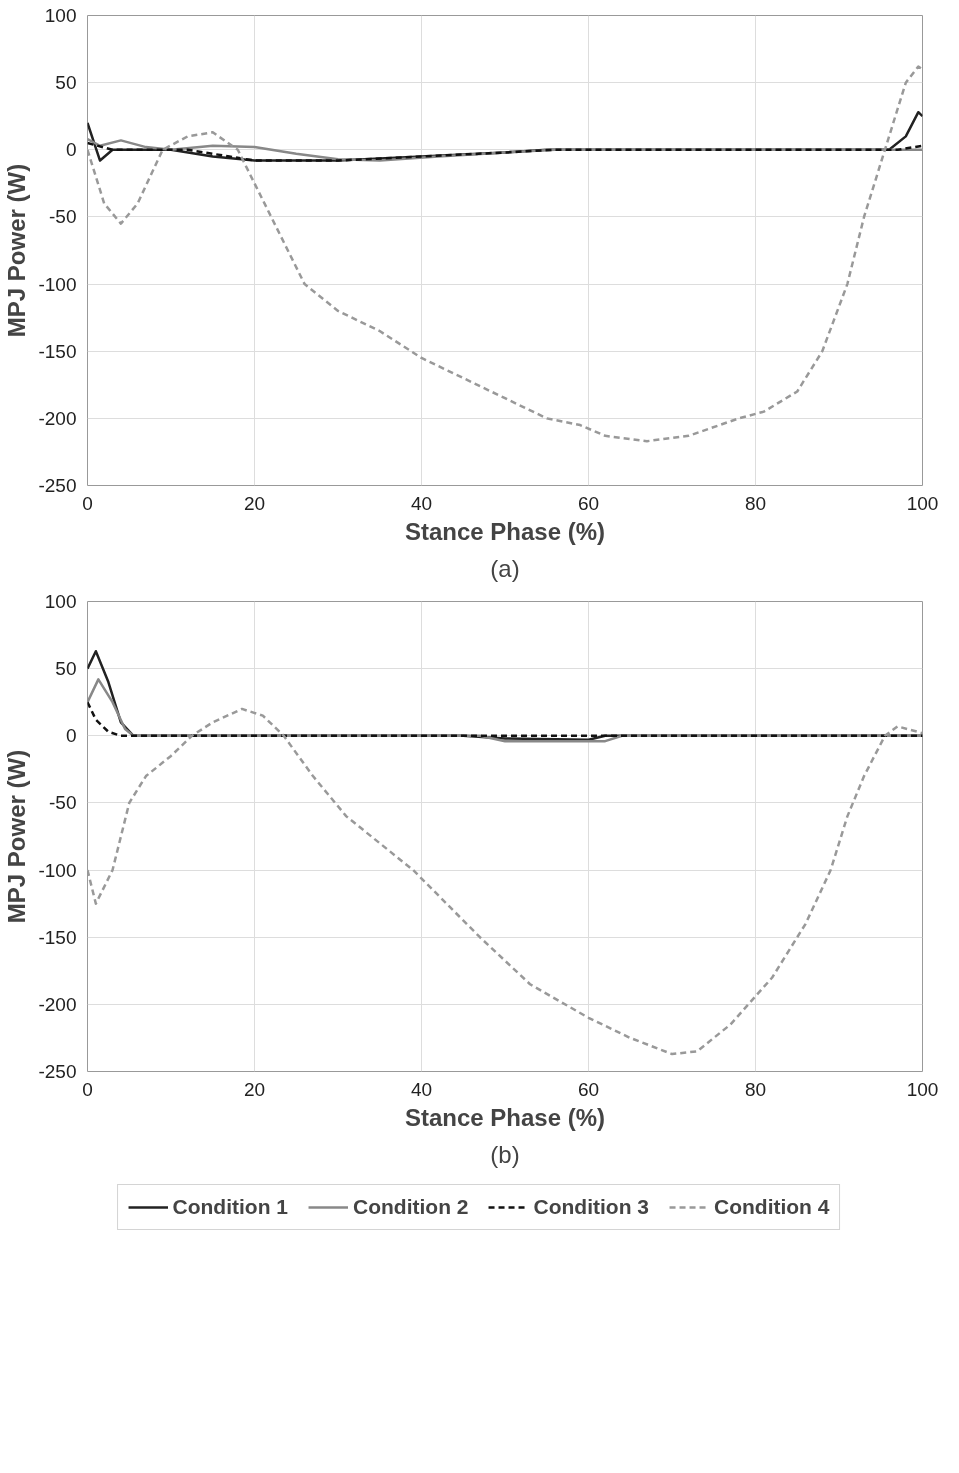  I want to click on legend-label: Condition 4, so click(771, 1207).